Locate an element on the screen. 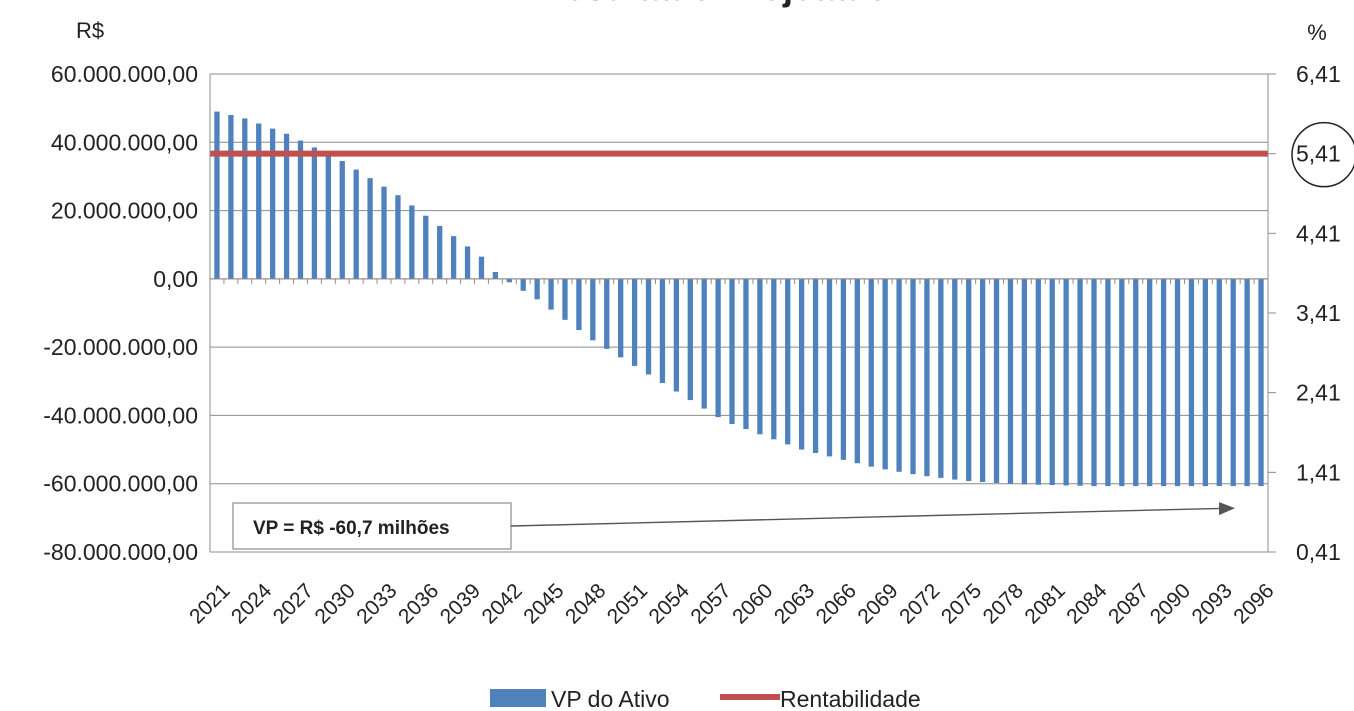 This screenshot has width=1354, height=711. annotation: VP = R$ -60,7 milhões is located at coordinates (734, 526).